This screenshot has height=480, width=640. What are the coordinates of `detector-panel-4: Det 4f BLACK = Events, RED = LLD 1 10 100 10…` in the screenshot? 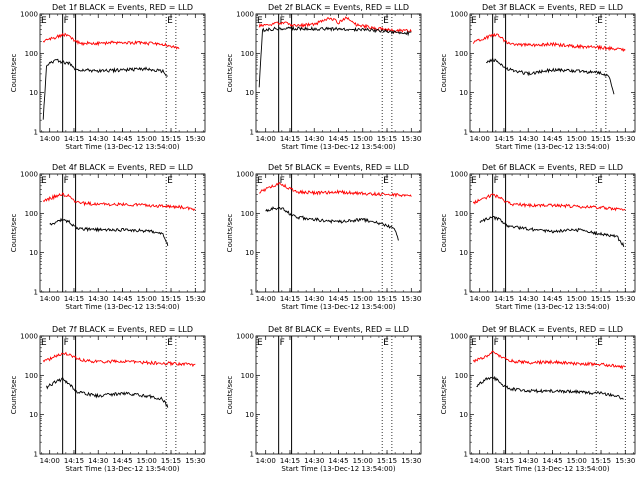 It's located at (108, 237).